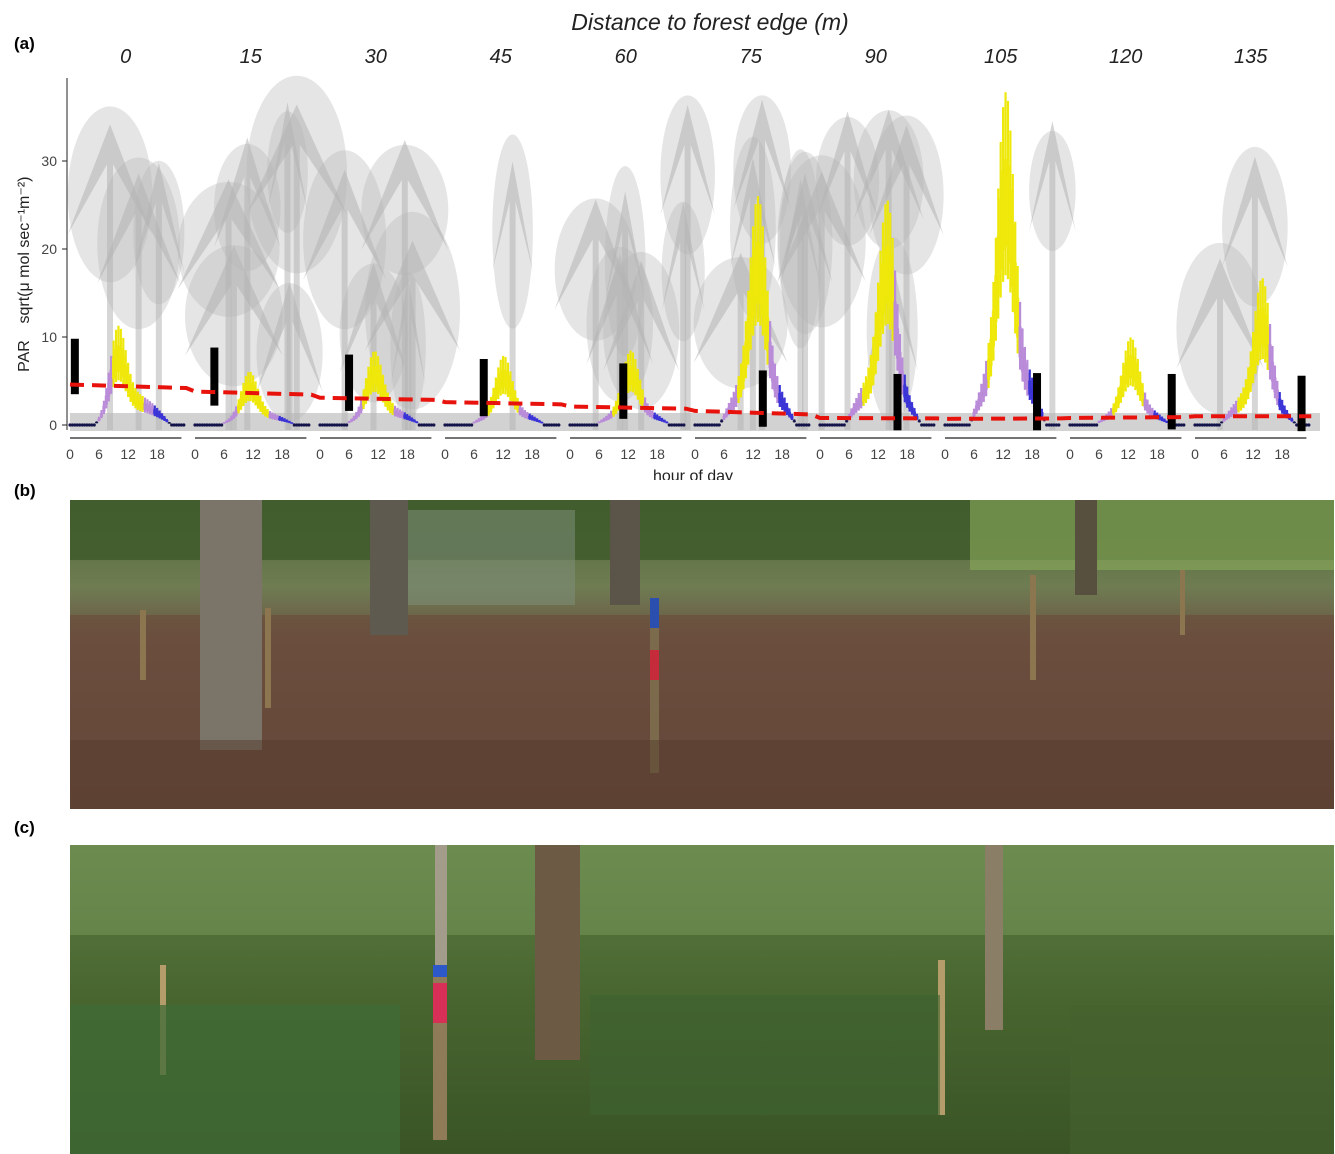 The image size is (1335, 1154). What do you see at coordinates (24, 250) in the screenshot?
I see `y-axis-label-unit: sqrt(μ mol sec⁻¹m⁻²)` at bounding box center [24, 250].